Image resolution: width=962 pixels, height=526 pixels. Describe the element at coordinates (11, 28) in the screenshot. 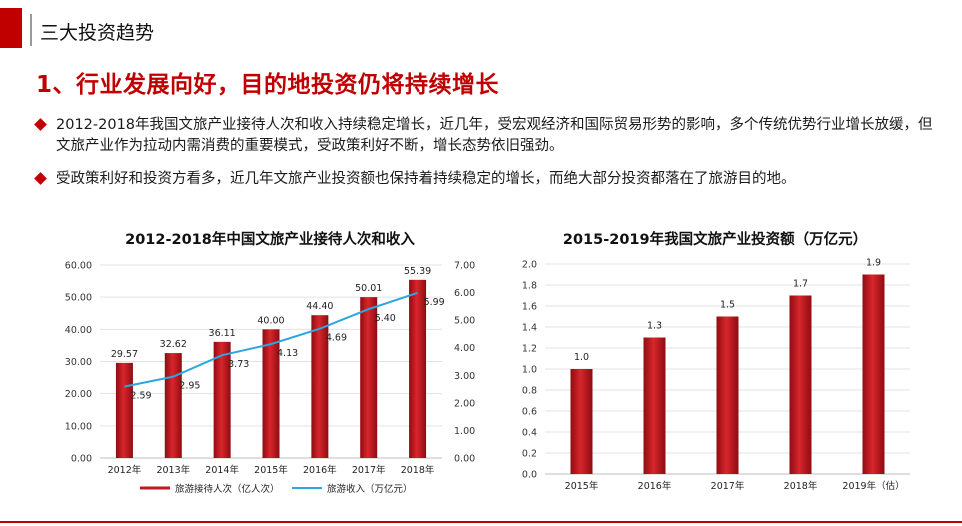

I see `header-accent-block` at that location.